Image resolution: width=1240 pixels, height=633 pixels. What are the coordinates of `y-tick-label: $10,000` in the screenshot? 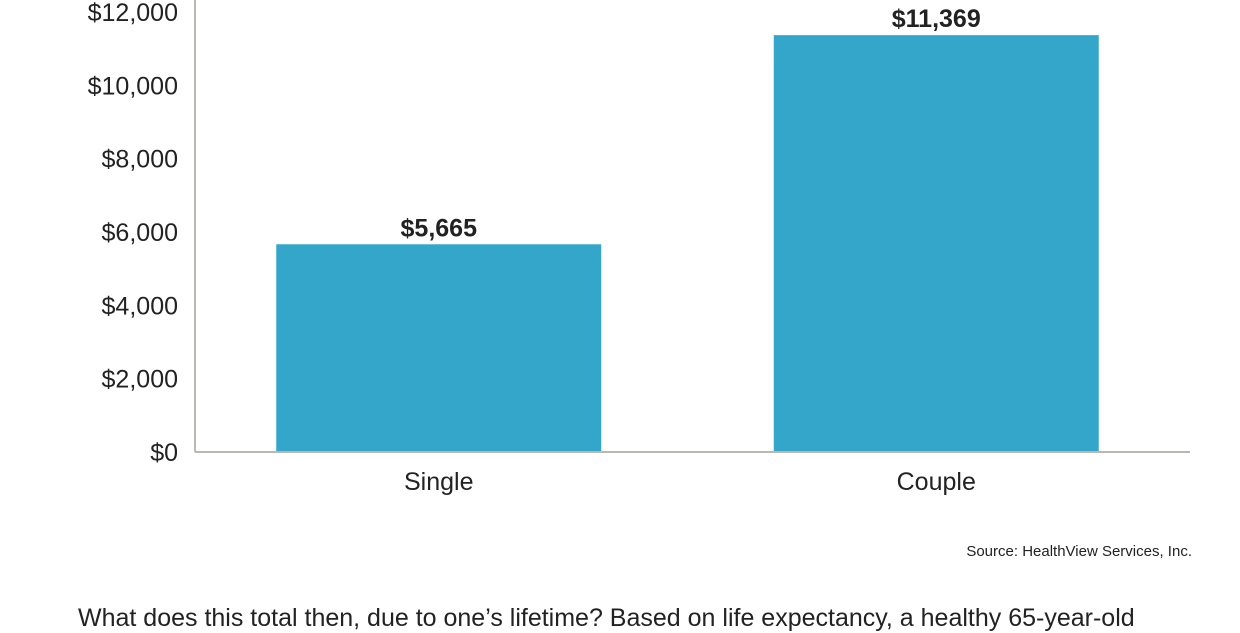 It's located at (133, 86).